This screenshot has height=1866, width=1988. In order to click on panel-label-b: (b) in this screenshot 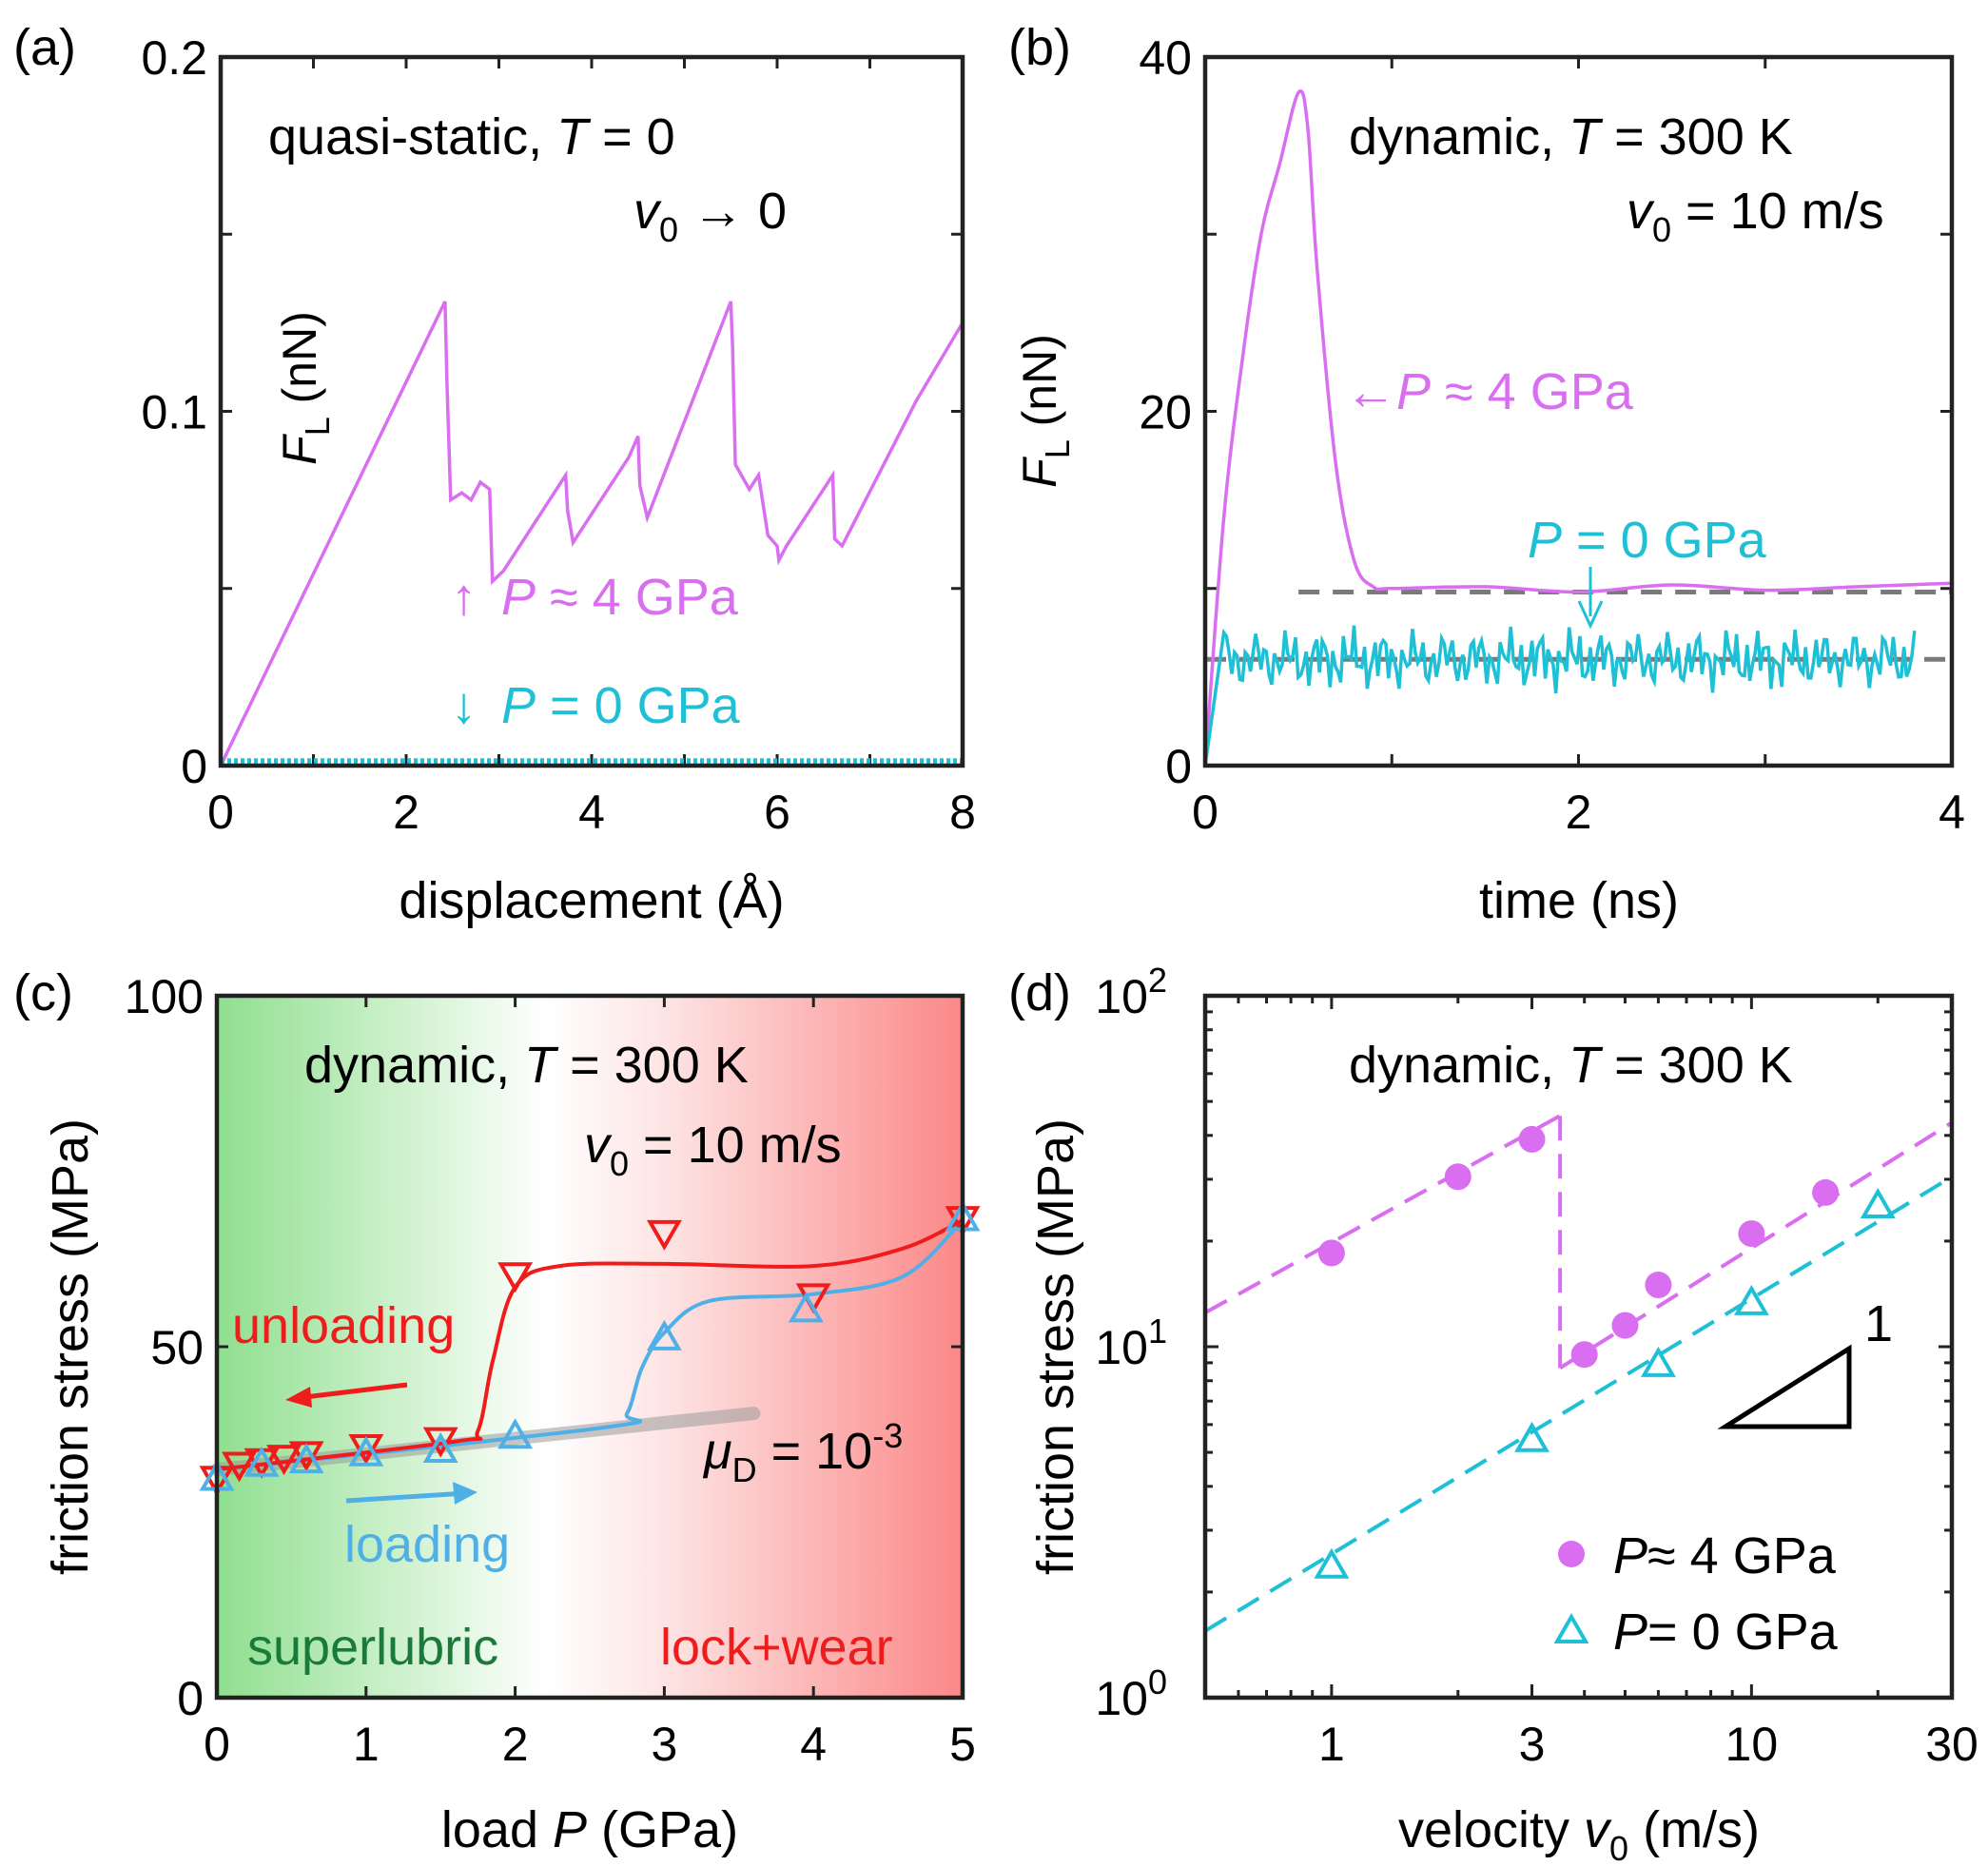, I will do `click(1039, 47)`.